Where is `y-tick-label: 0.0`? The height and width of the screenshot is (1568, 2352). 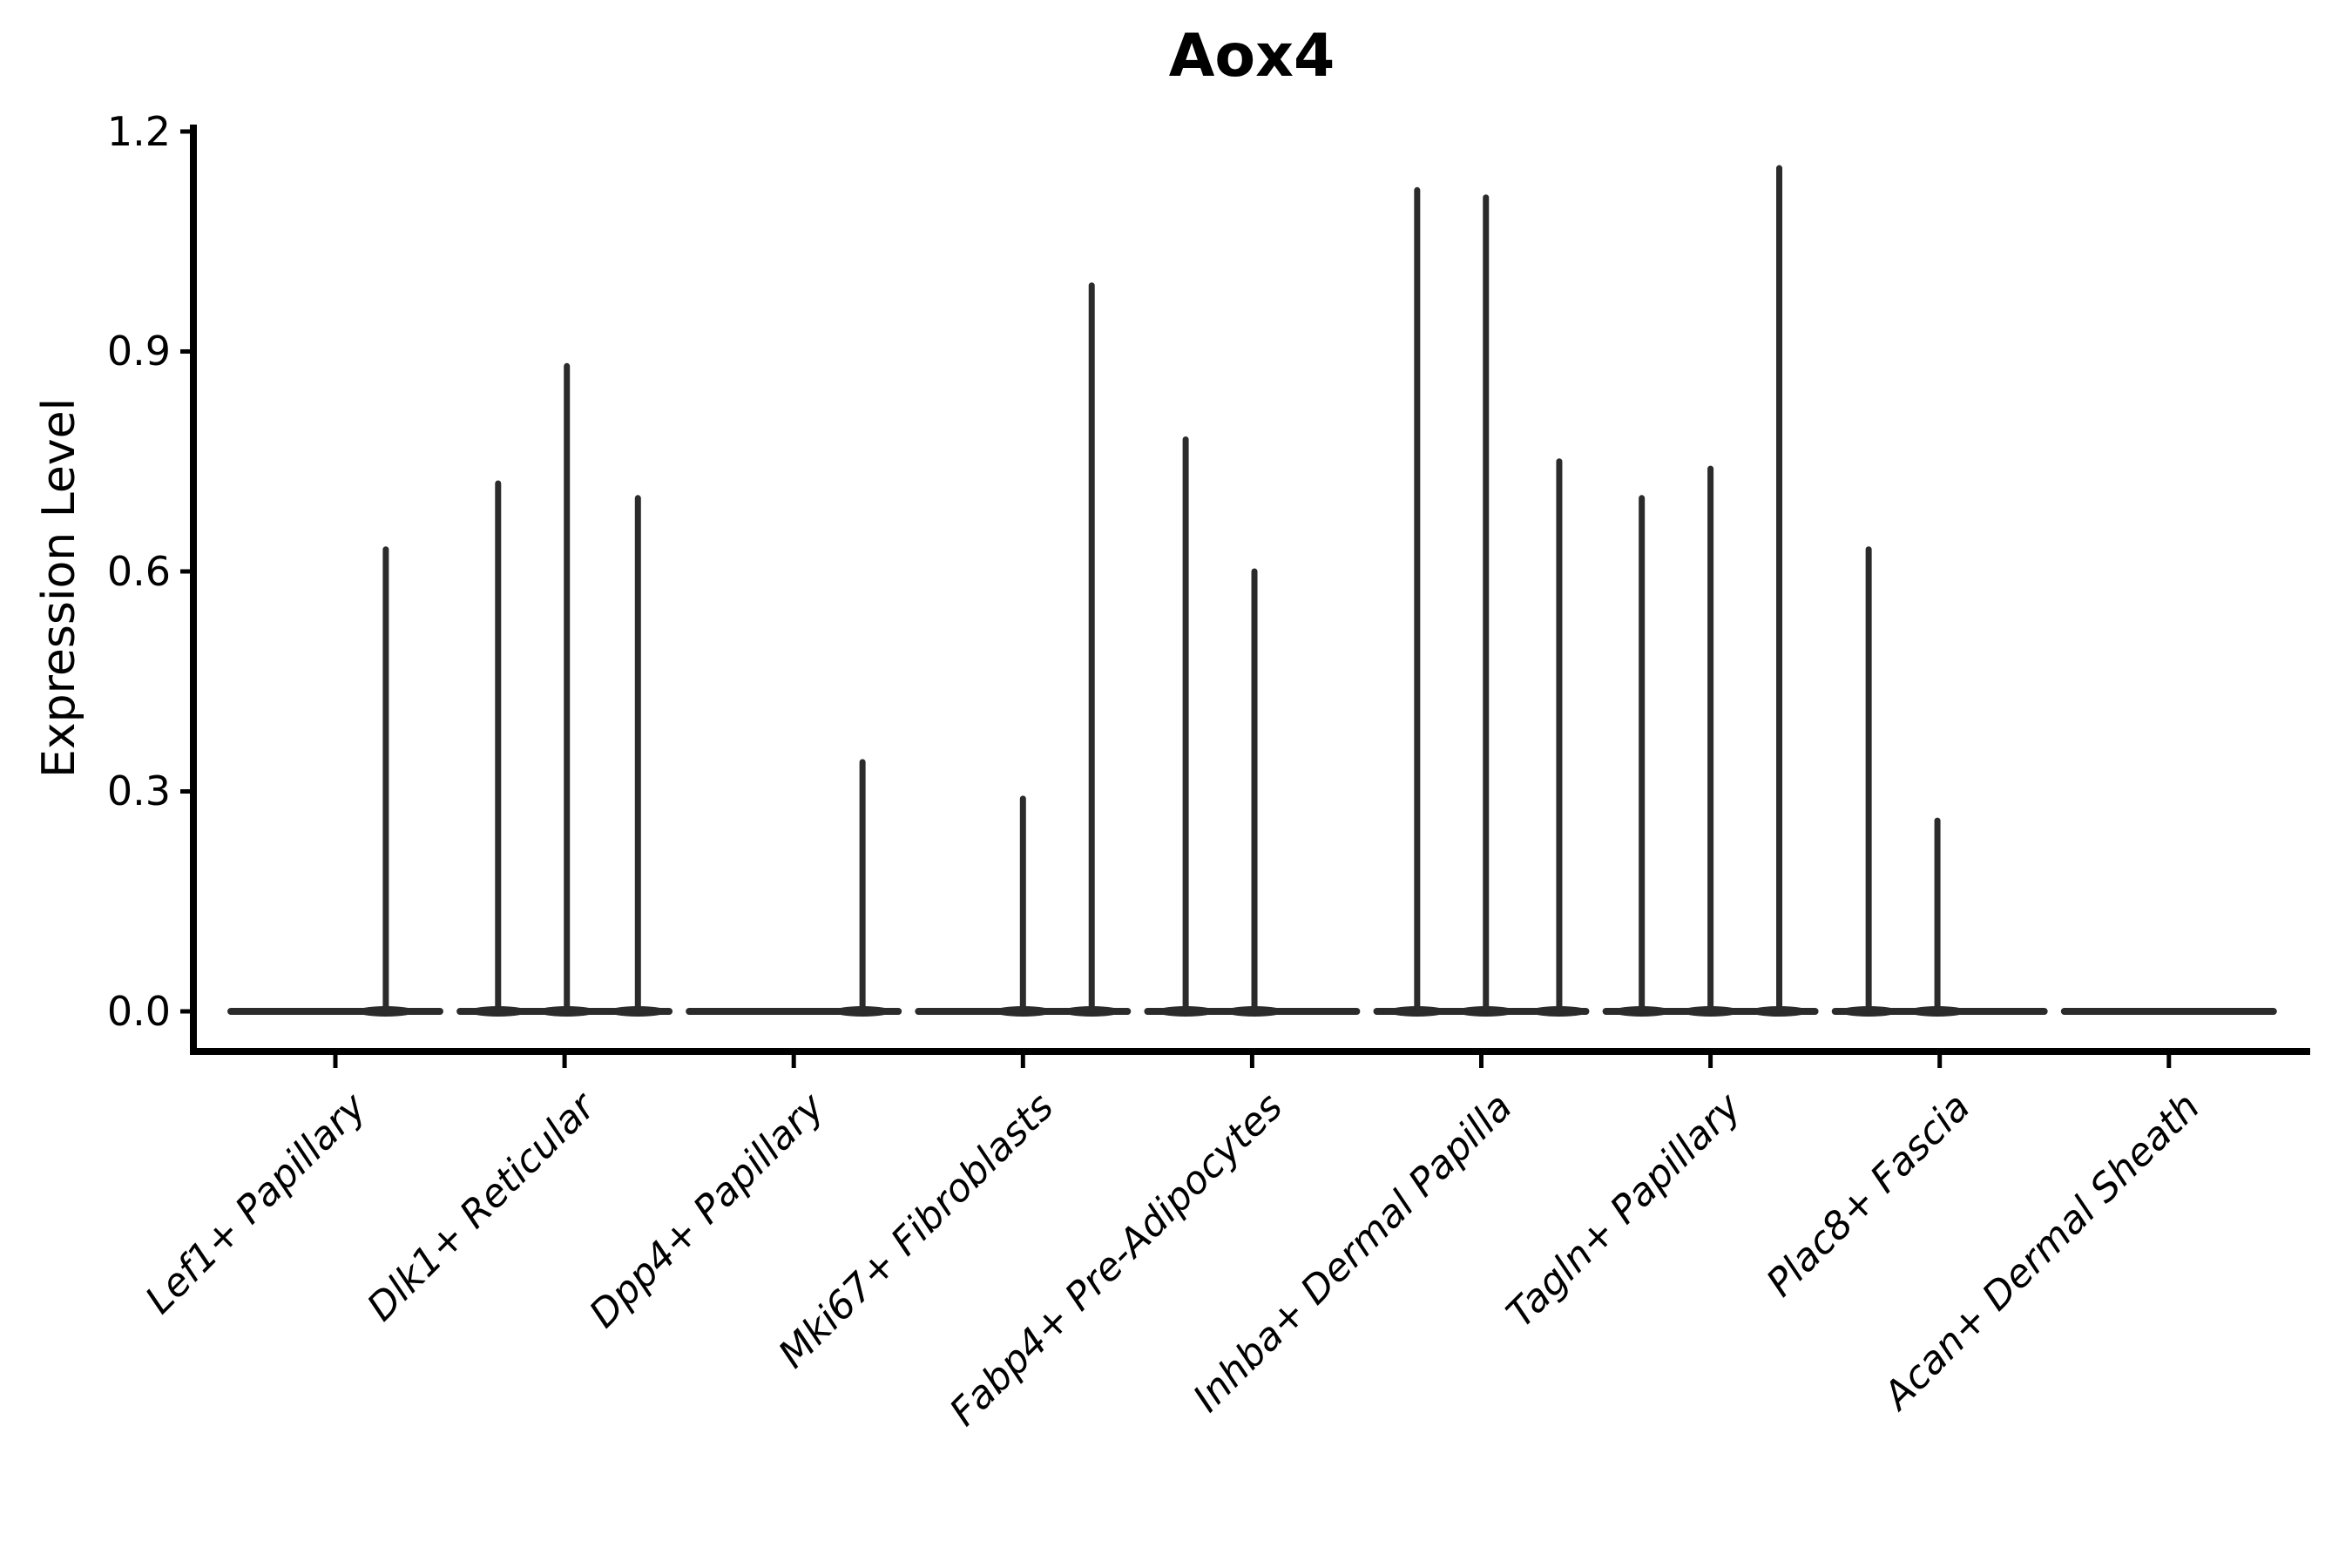 y-tick-label: 0.0 is located at coordinates (138, 1012).